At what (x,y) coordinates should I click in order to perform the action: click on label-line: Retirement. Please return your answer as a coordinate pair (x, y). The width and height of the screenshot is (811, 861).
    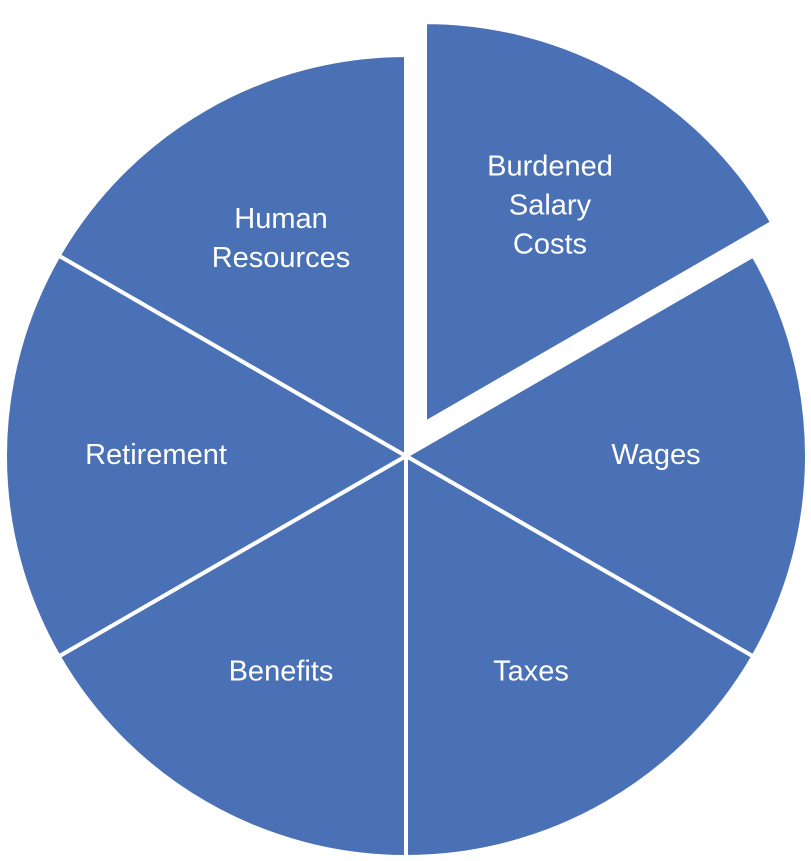
    Looking at the image, I should click on (156, 455).